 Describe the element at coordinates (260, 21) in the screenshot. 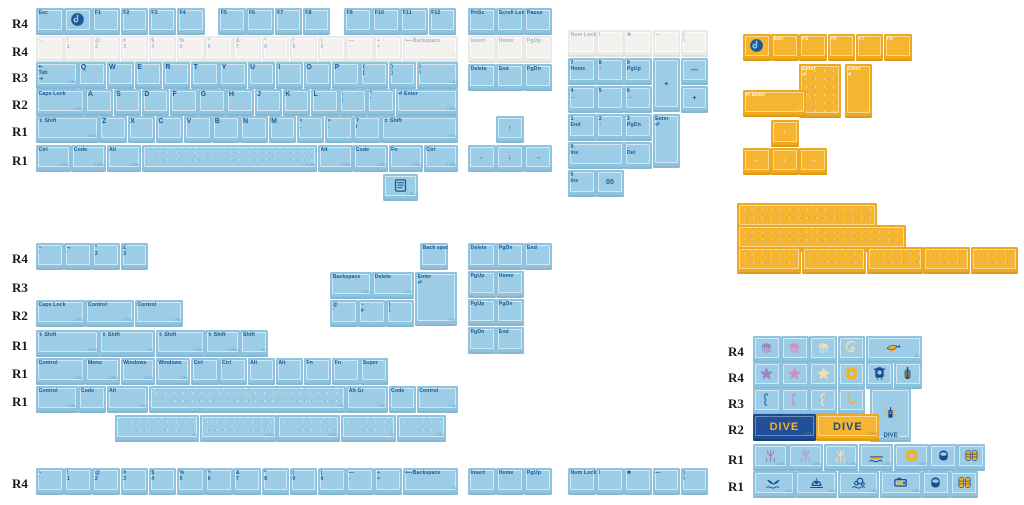

I see `keycap-f6: F6` at that location.